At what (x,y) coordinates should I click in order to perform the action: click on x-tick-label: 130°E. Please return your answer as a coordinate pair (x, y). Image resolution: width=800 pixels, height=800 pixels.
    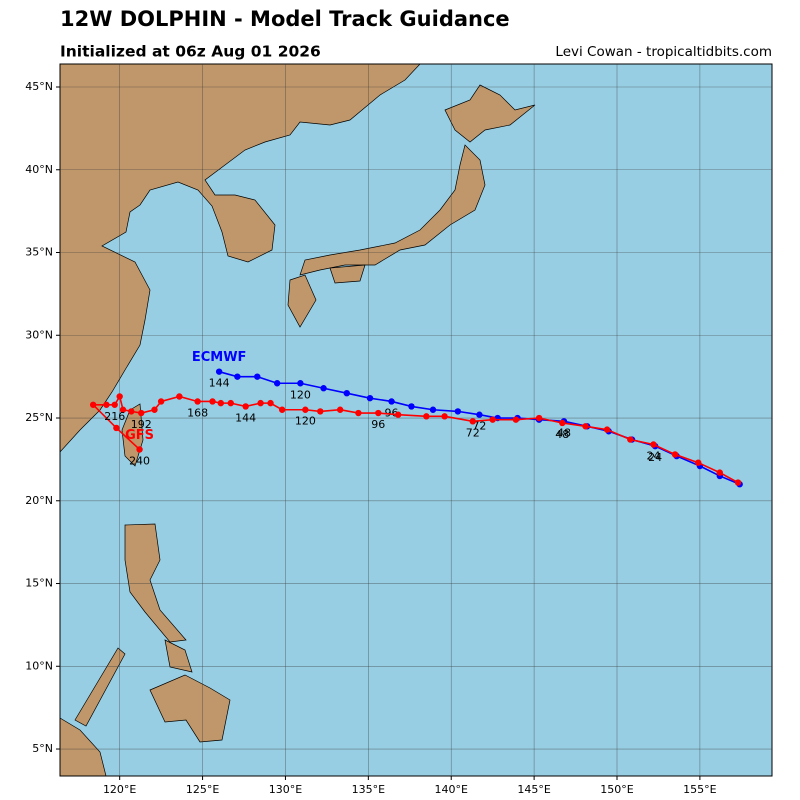
    Looking at the image, I should click on (285, 789).